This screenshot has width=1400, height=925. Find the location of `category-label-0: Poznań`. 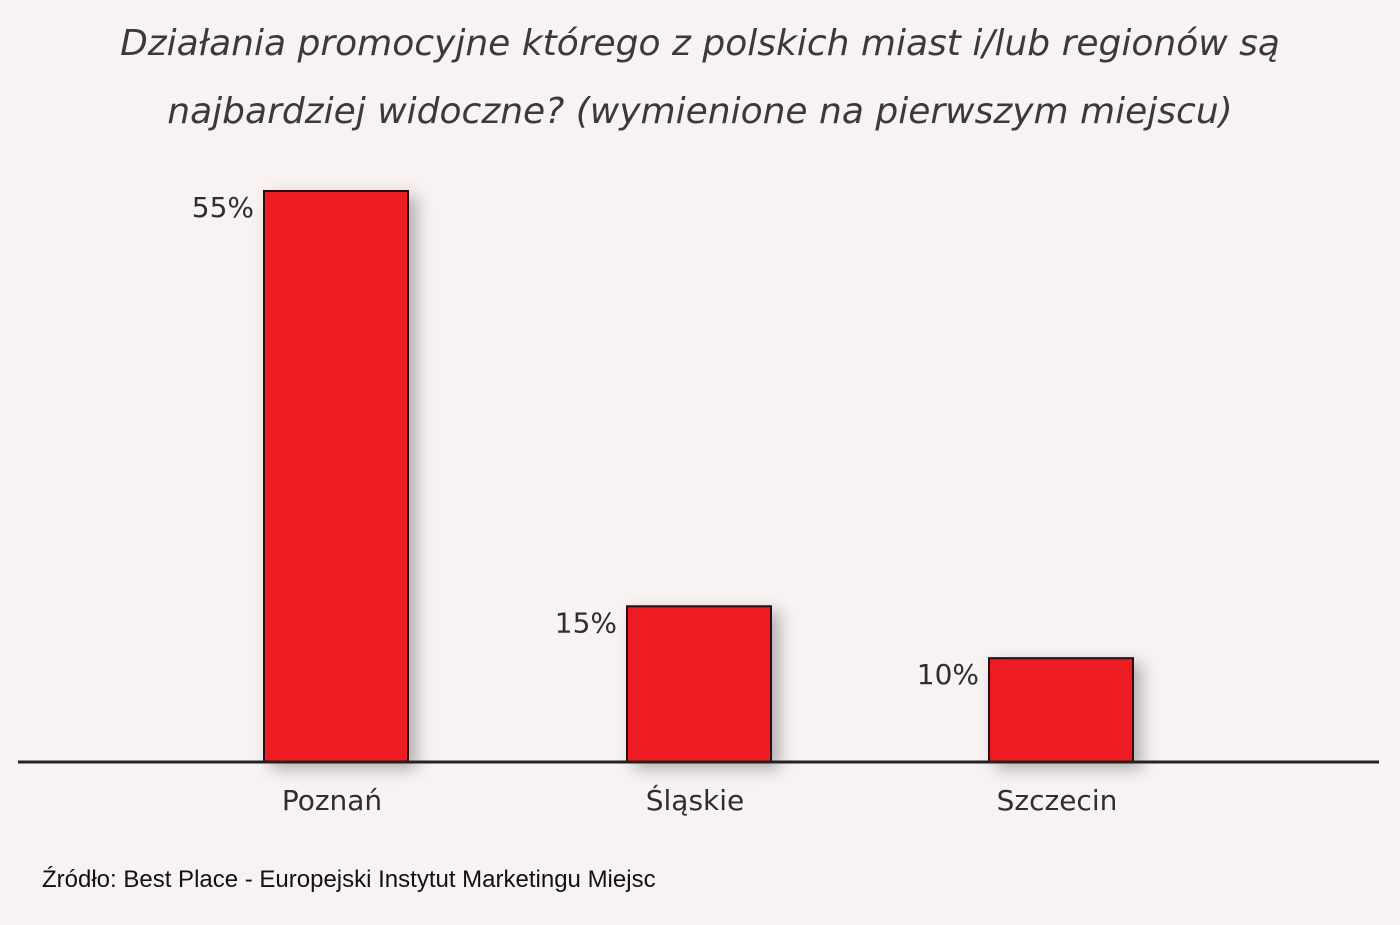

category-label-0: Poznań is located at coordinates (332, 800).